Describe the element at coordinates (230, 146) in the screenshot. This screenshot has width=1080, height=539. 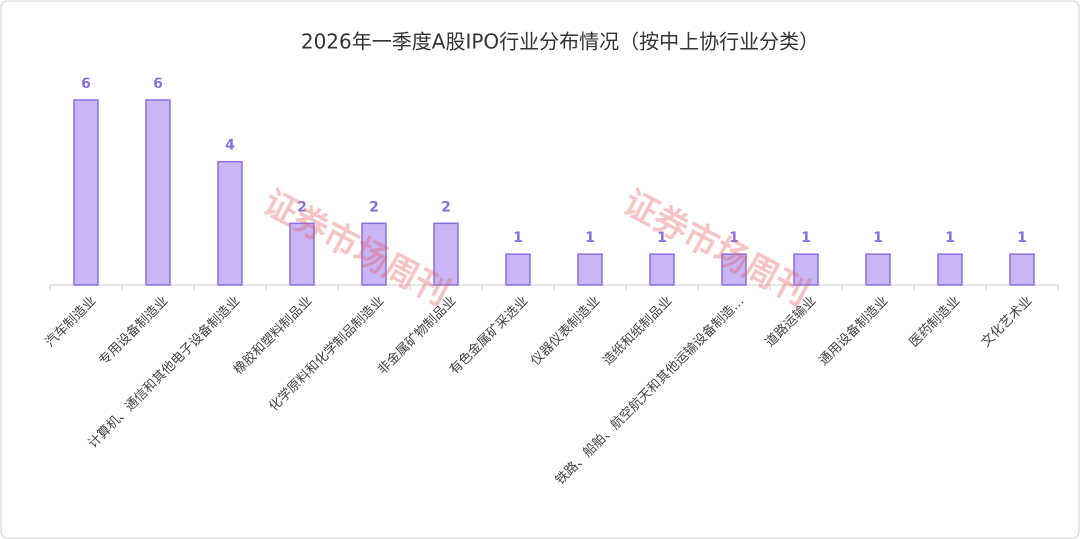
I see `value-label: 4` at that location.